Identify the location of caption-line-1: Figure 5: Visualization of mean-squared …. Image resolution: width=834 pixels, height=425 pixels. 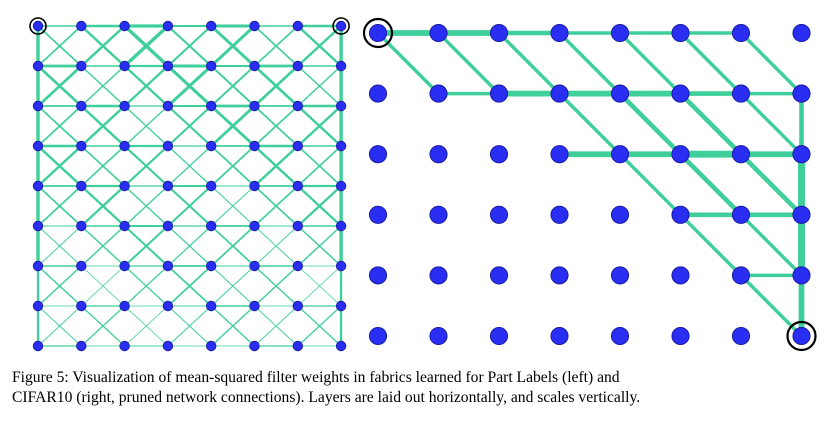
(316, 377).